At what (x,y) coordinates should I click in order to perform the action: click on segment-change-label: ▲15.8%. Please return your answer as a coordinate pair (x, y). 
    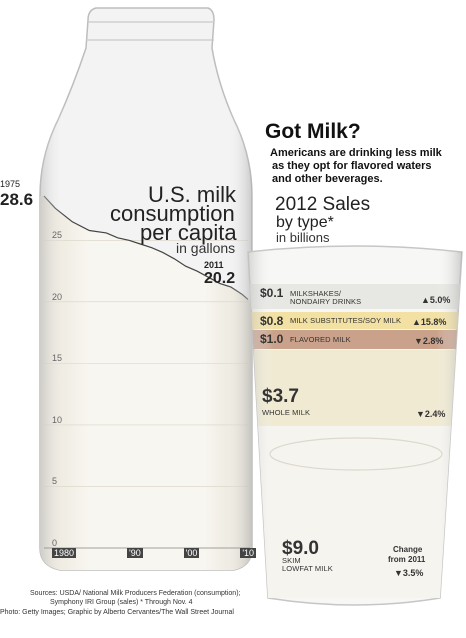
    Looking at the image, I should click on (429, 322).